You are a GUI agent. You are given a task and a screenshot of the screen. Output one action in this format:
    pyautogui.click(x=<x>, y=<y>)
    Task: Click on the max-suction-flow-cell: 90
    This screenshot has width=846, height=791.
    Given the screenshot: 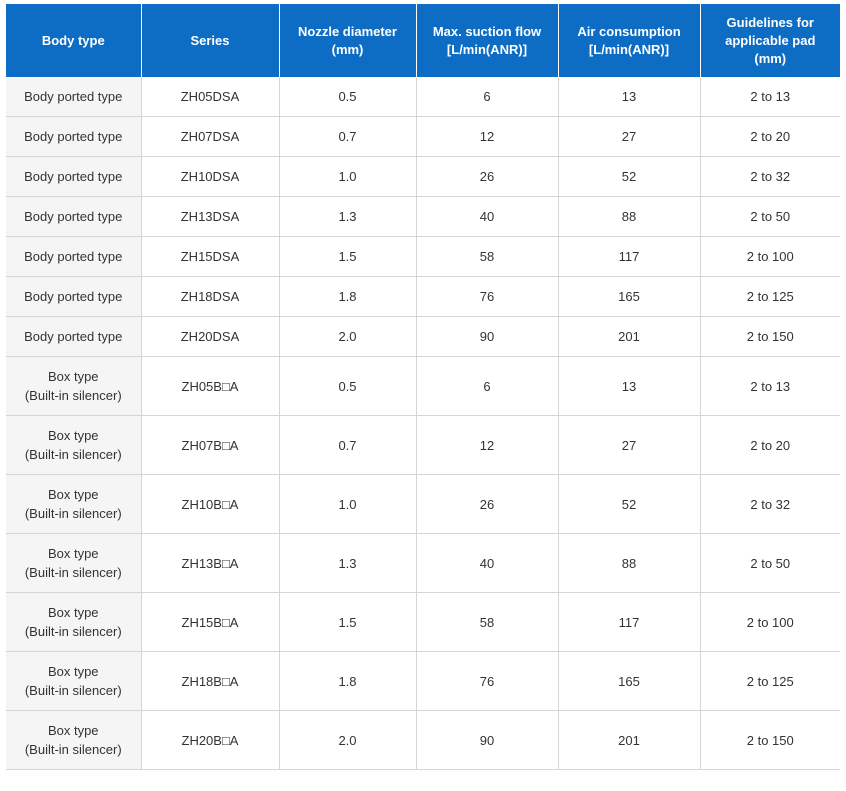 What is the action you would take?
    pyautogui.click(x=487, y=336)
    